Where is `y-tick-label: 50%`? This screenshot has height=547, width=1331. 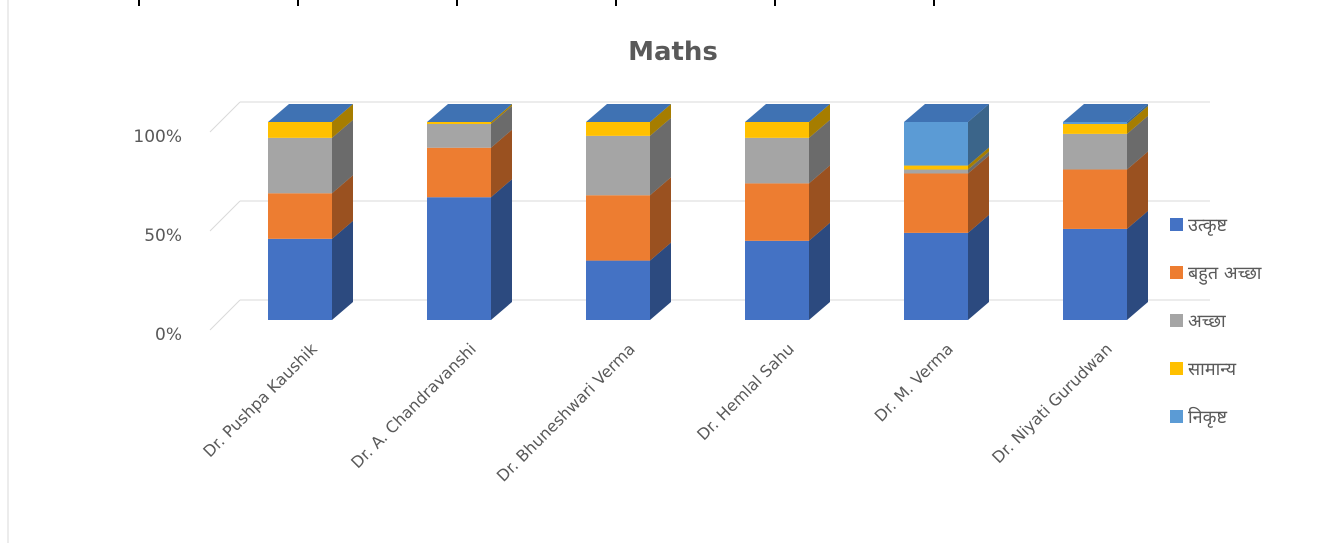
y-tick-label: 50% is located at coordinates (163, 236).